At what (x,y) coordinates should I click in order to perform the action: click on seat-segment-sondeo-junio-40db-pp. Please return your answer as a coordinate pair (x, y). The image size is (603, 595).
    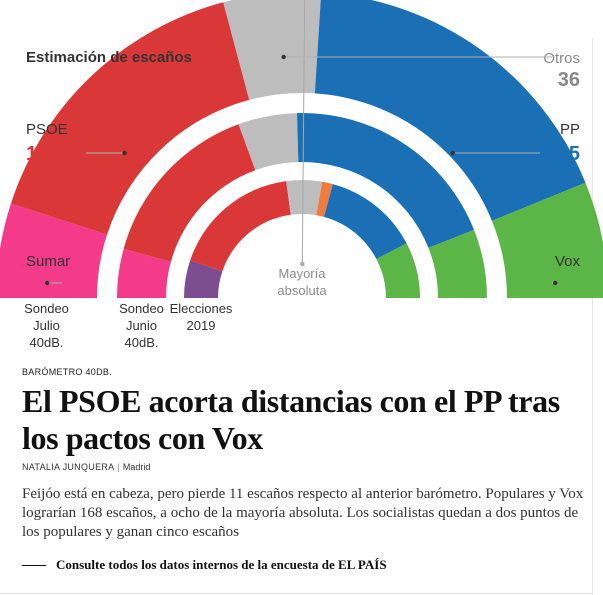
    Looking at the image, I should click on (386, 180).